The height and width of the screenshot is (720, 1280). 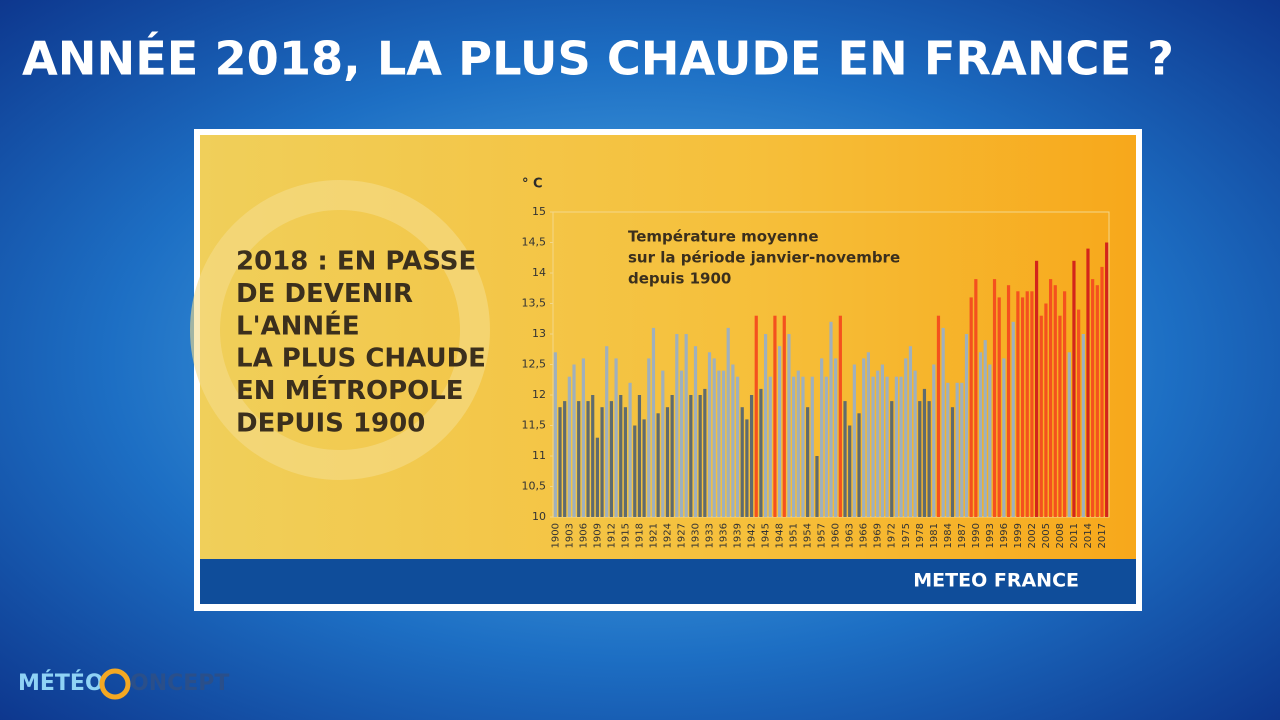 What do you see at coordinates (539, 394) in the screenshot?
I see `y-tick-label: 12` at bounding box center [539, 394].